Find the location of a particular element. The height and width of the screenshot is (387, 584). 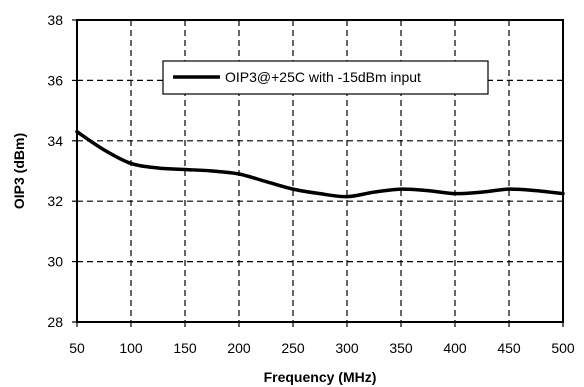

y-axis-ticks: 28 30 32 34 36 38 is located at coordinates (62, 171).